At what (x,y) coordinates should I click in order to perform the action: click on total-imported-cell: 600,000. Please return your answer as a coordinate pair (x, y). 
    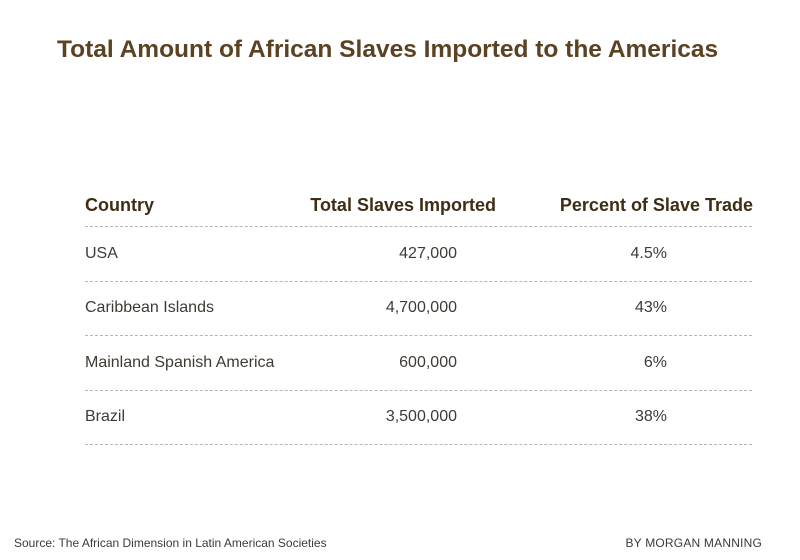
    Looking at the image, I should click on (428, 362).